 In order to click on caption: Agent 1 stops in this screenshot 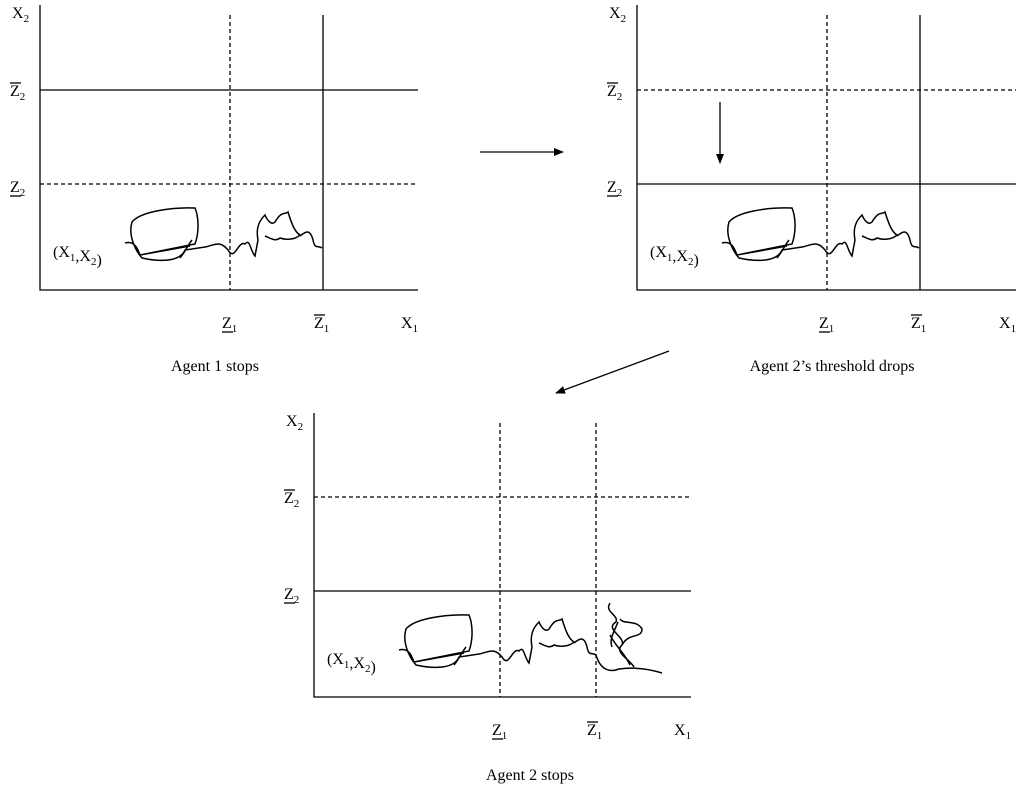, I will do `click(215, 366)`.